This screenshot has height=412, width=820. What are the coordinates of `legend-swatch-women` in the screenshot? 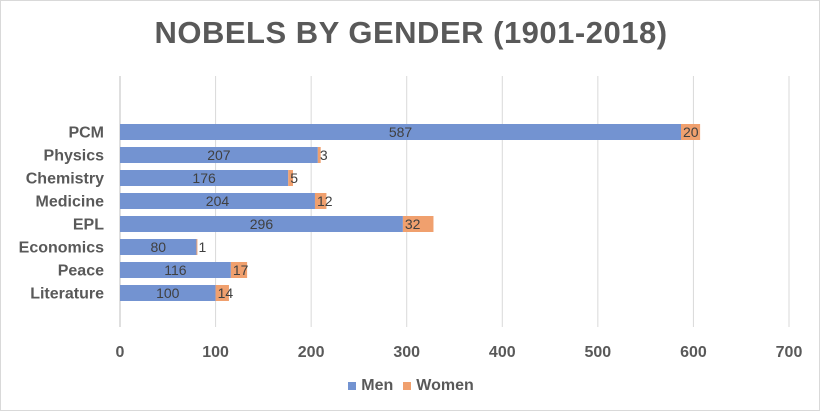 It's located at (407, 386).